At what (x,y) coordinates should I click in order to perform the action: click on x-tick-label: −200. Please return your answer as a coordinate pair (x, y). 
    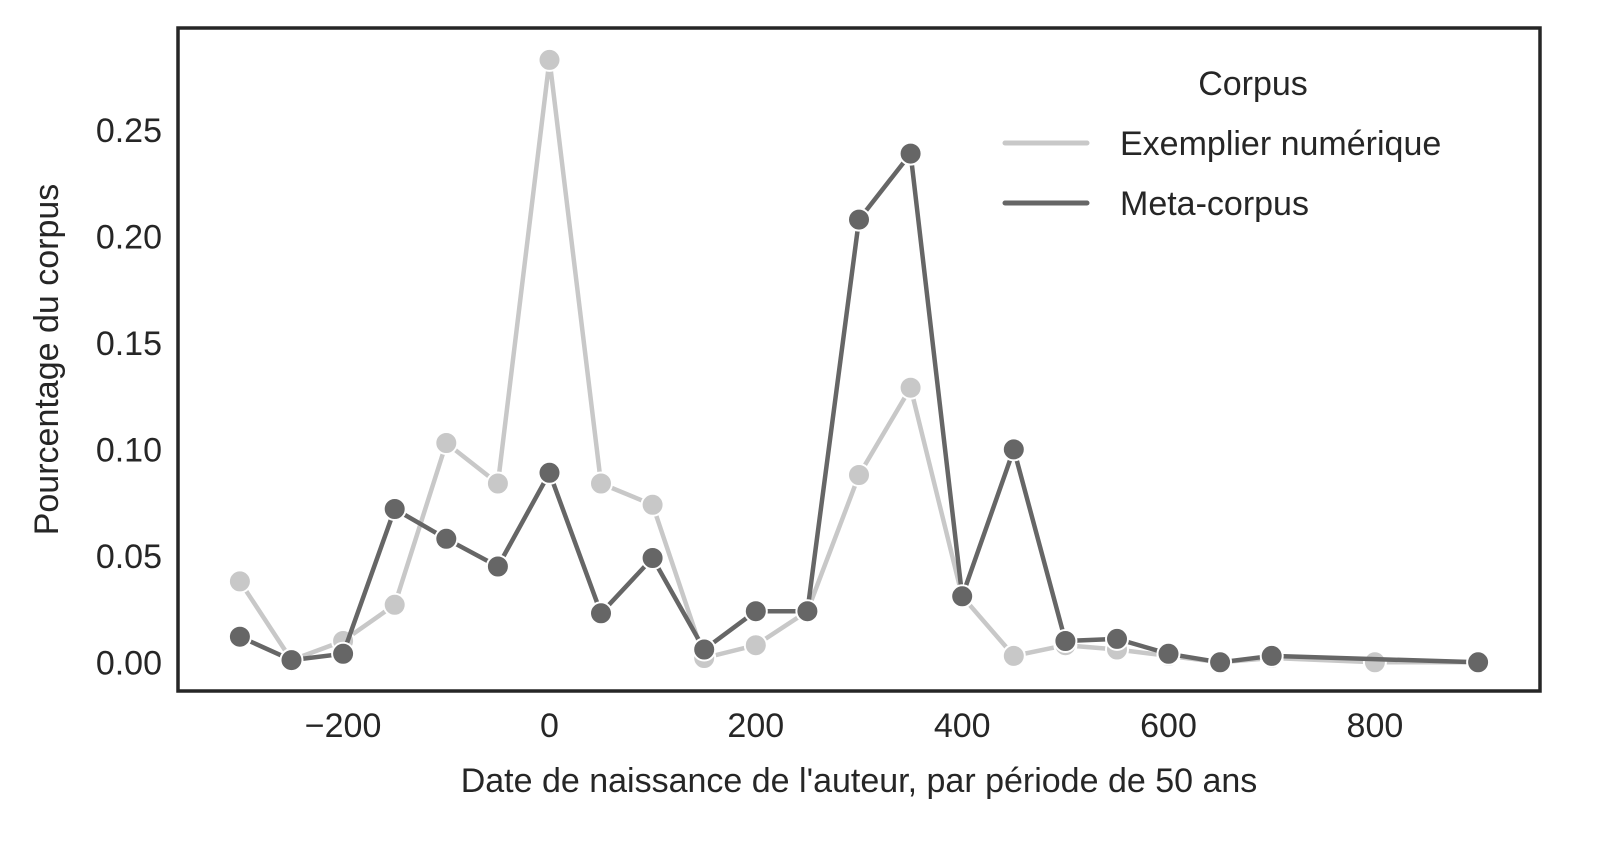
    Looking at the image, I should click on (343, 726).